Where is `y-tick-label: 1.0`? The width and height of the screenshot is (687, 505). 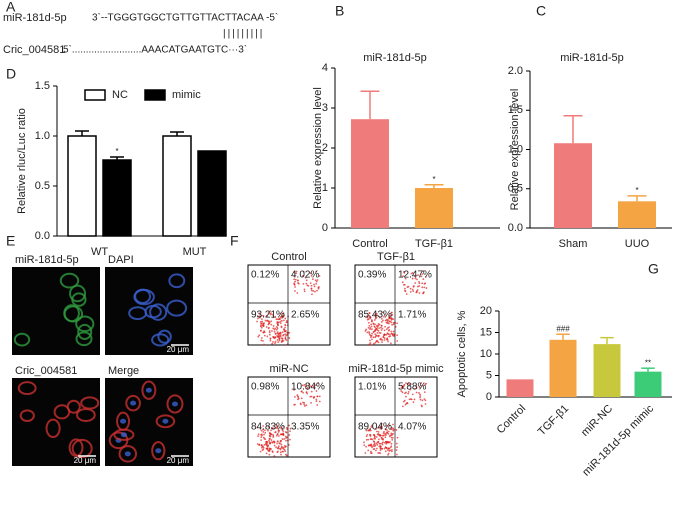 y-tick-label: 1.0 is located at coordinates (515, 149).